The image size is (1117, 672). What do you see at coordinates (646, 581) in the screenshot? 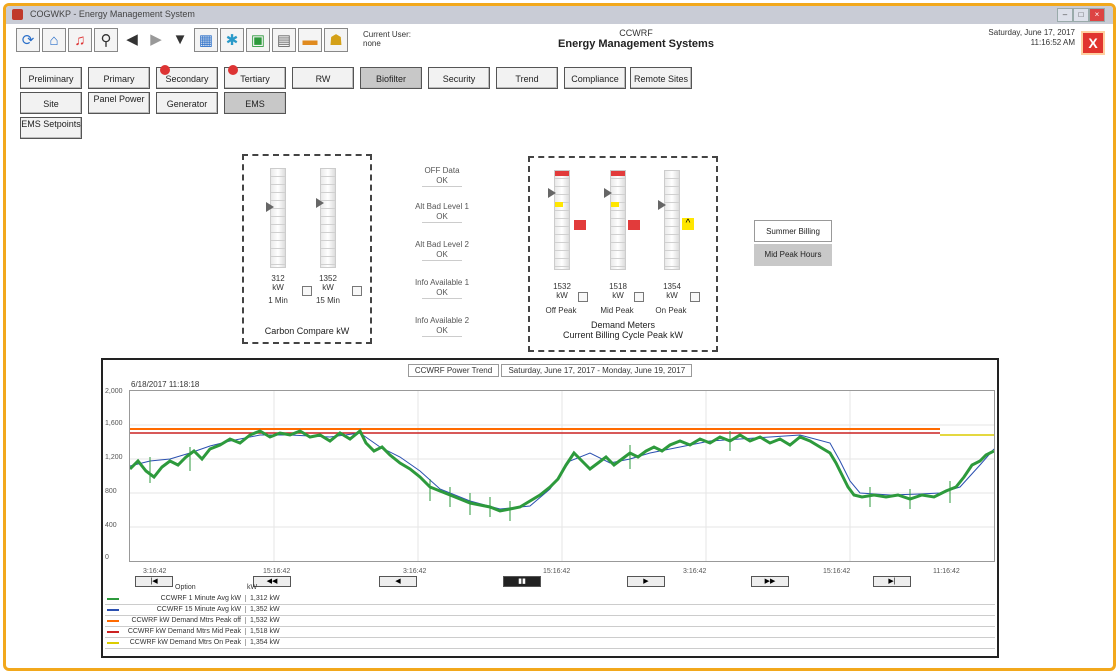
I see `step-forward-button: ▶` at bounding box center [646, 581].